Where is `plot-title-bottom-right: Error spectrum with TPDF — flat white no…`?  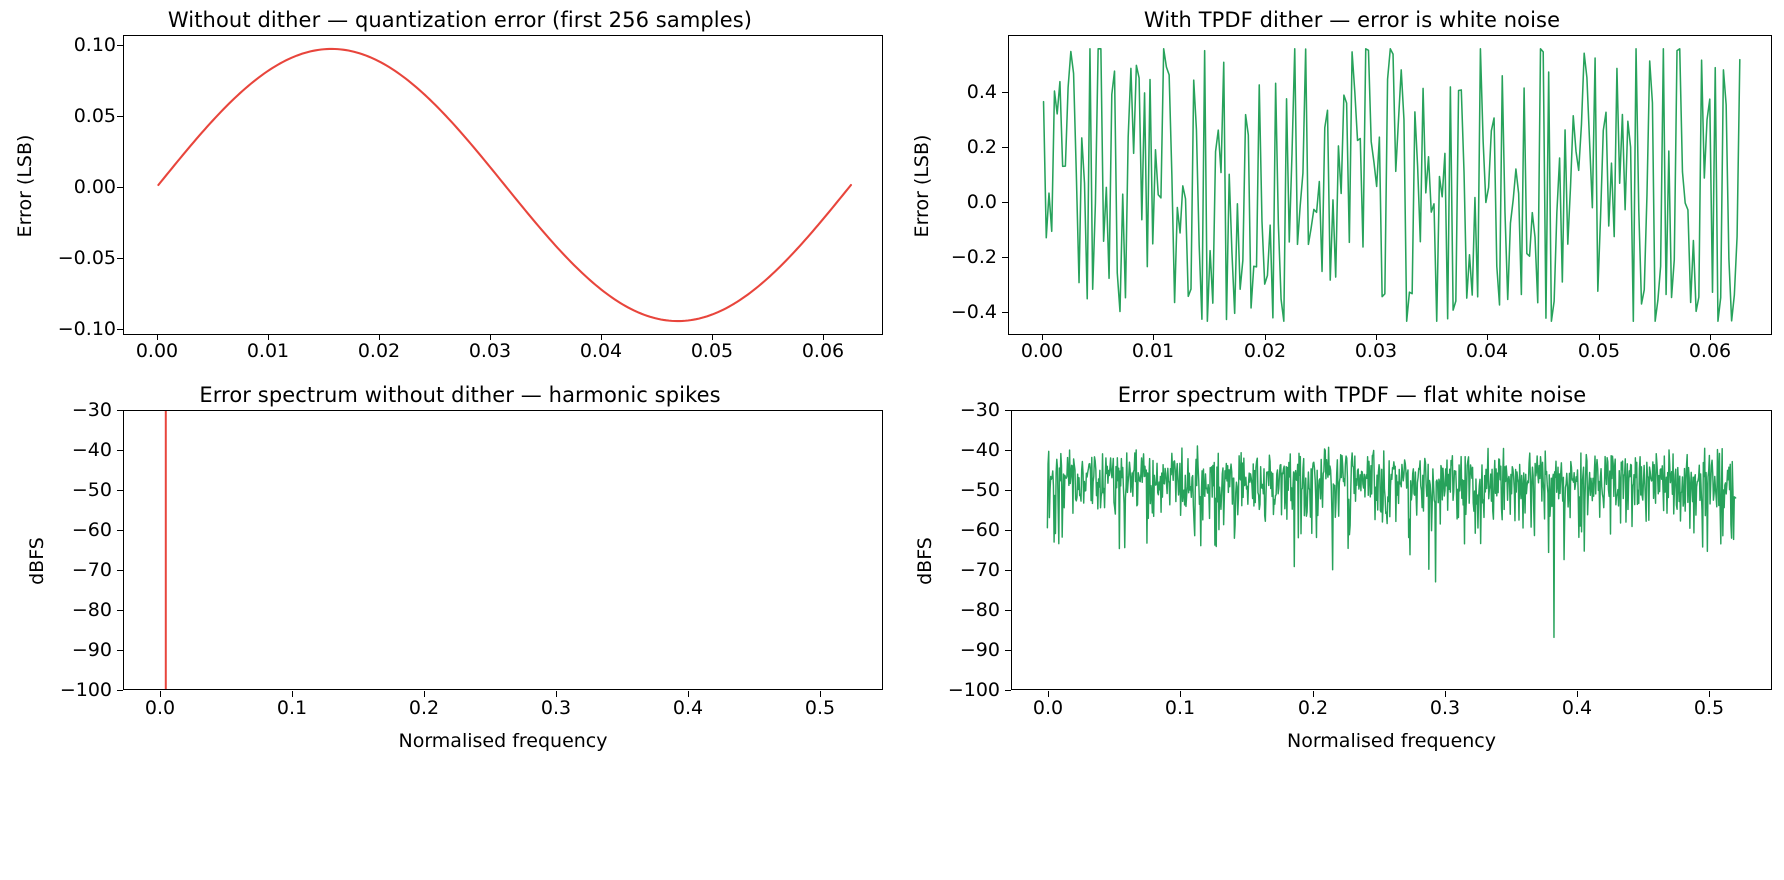
plot-title-bottom-right: Error spectrum with TPDF — flat white no… is located at coordinates (1352, 395).